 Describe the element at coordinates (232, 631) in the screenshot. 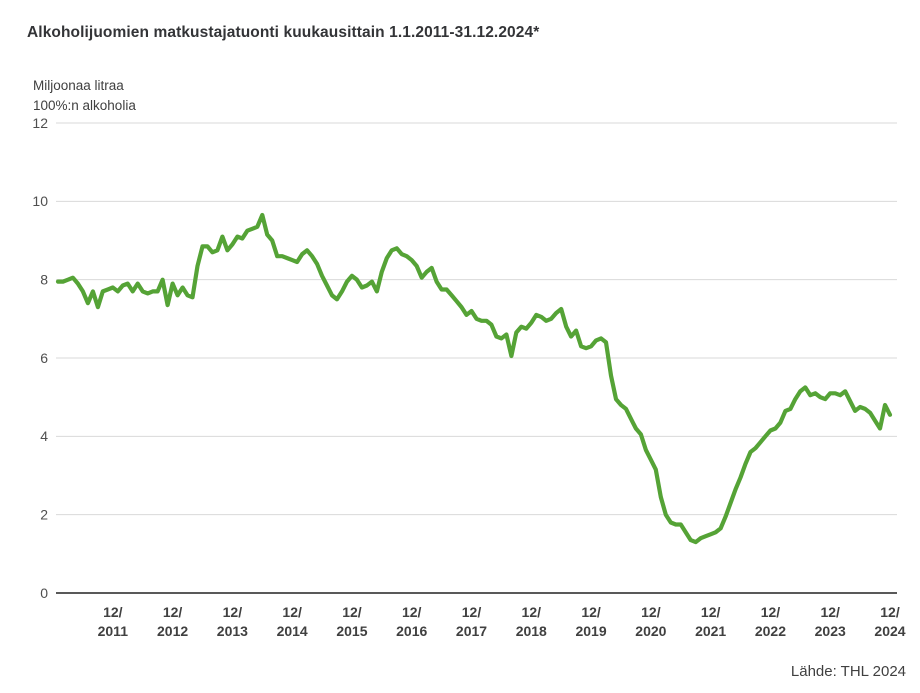

I see `x-tick-label-year: 2013` at that location.